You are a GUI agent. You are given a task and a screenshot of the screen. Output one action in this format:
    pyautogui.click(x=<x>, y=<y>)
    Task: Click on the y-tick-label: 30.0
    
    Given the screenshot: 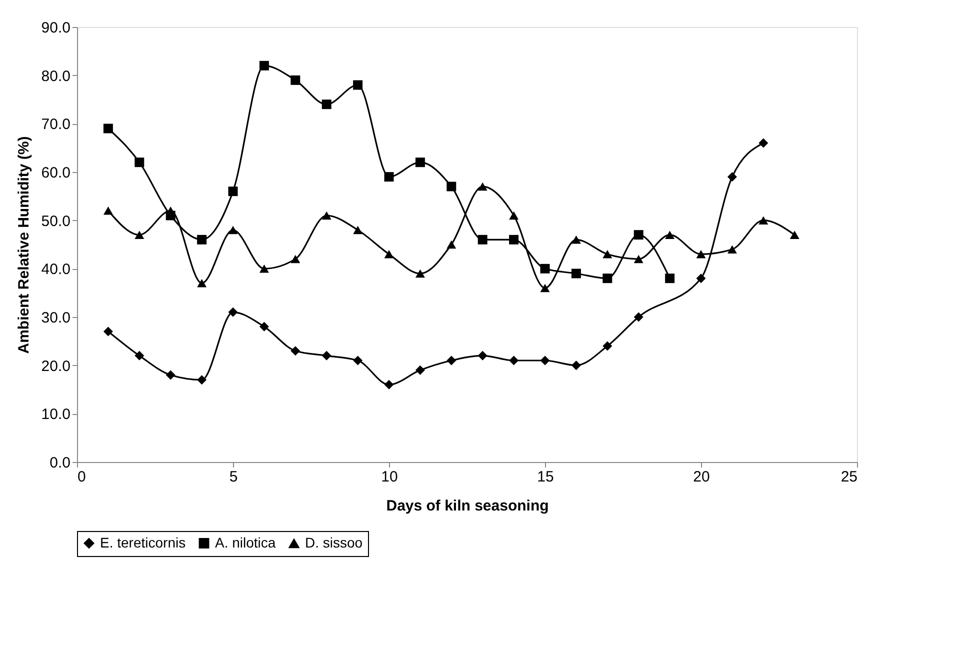 What is the action you would take?
    pyautogui.click(x=55, y=318)
    